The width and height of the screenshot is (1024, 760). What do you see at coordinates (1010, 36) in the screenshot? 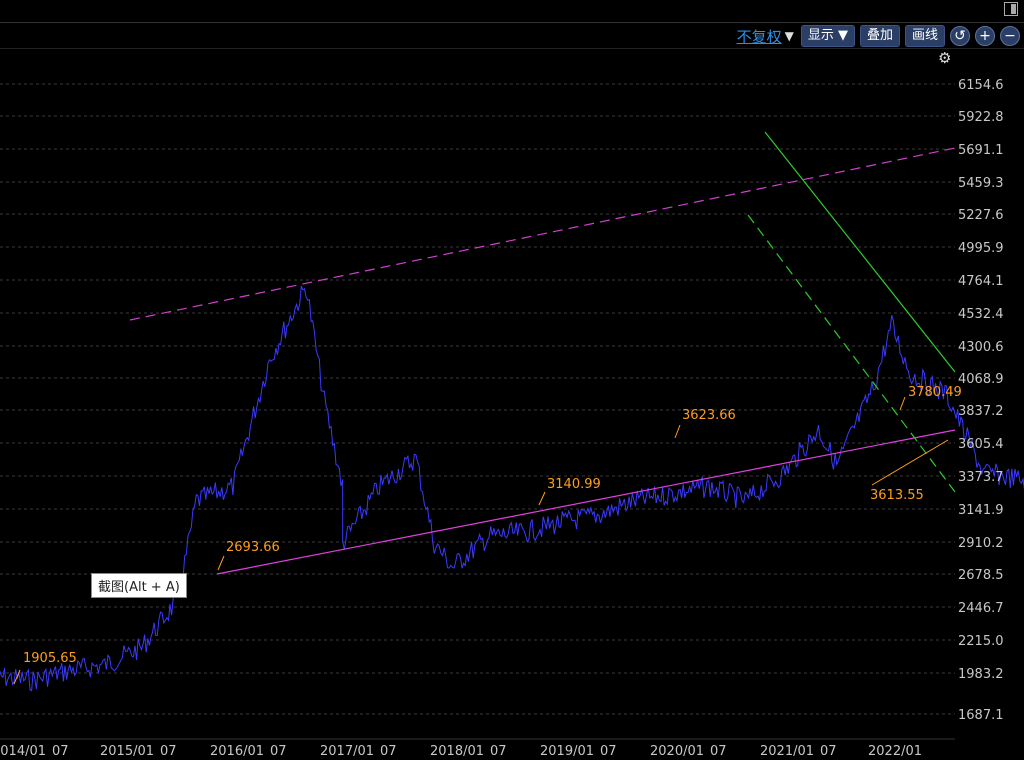
I see `zoom-out-icon: −` at bounding box center [1010, 36].